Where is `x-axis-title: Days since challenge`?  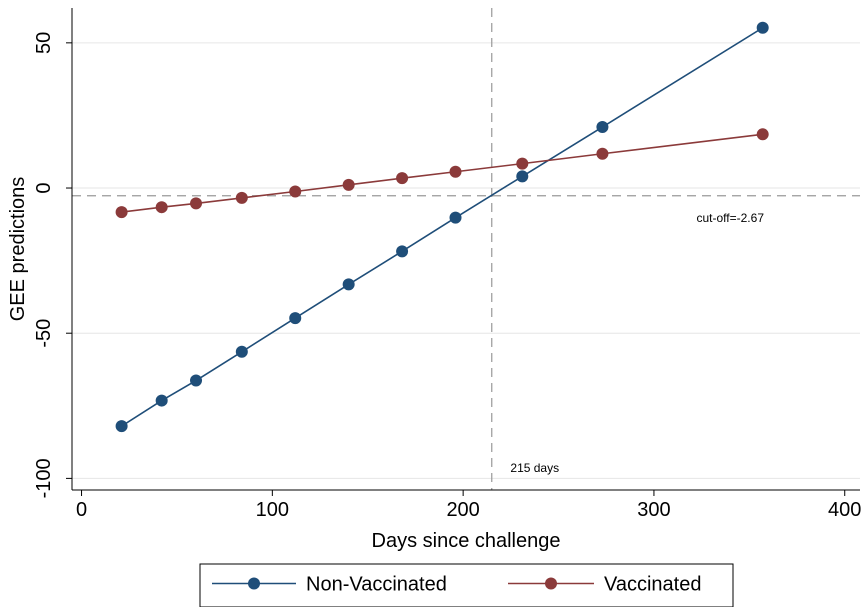 x-axis-title: Days since challenge is located at coordinates (466, 541).